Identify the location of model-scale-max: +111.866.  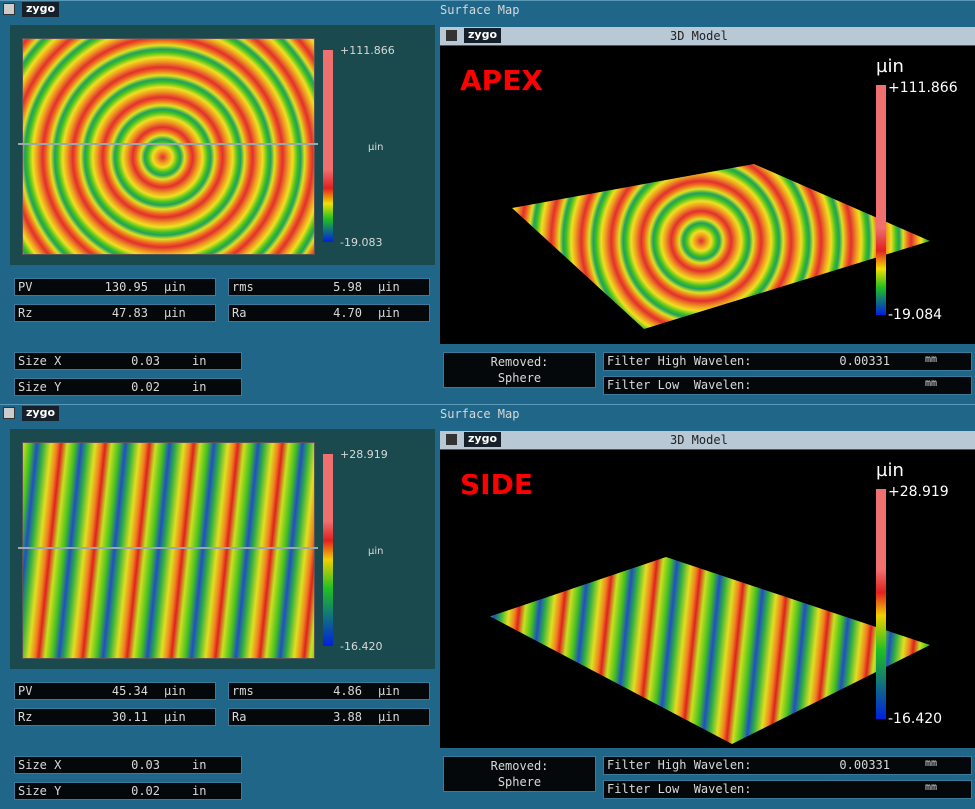
(923, 88).